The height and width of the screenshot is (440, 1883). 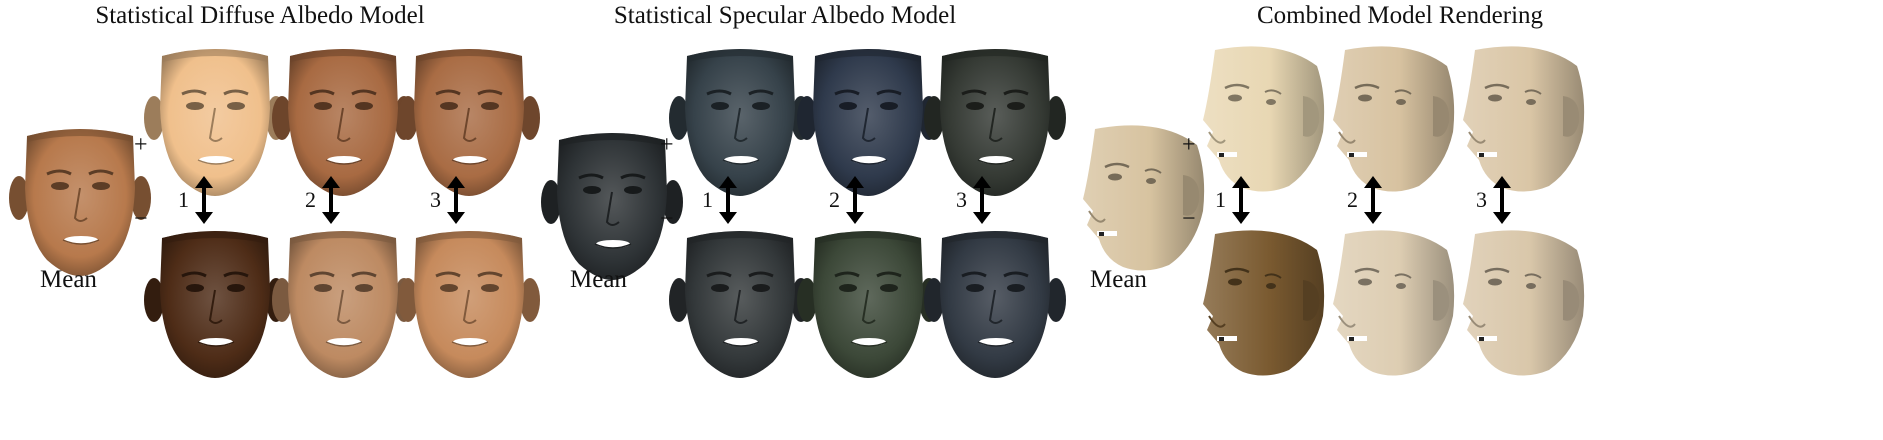 I want to click on face-pc1-minus, so click(x=1260, y=300).